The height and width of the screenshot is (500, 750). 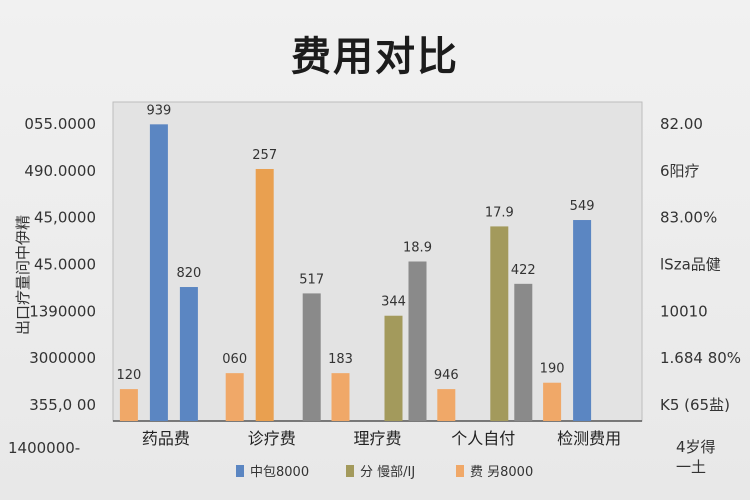 I want to click on y-right-corner-tick: 4岁得, so click(x=696, y=447).